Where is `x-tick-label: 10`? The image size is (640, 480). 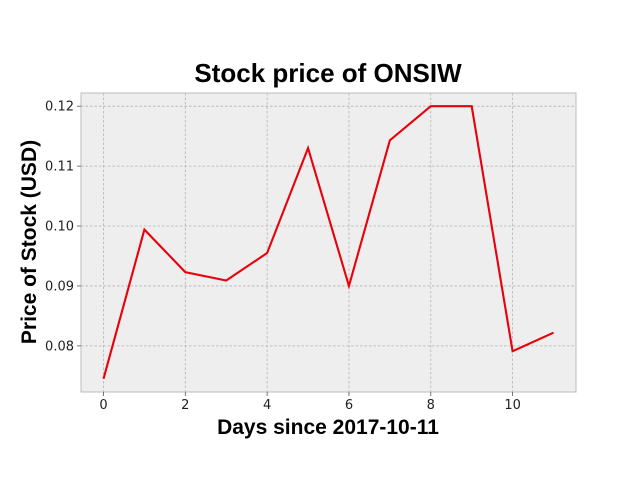 x-tick-label: 10 is located at coordinates (512, 405).